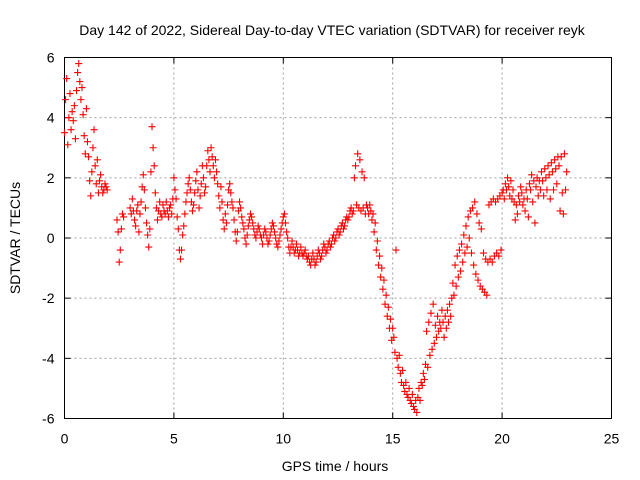  Describe the element at coordinates (51, 178) in the screenshot. I see `y-tick-label: 2` at that location.